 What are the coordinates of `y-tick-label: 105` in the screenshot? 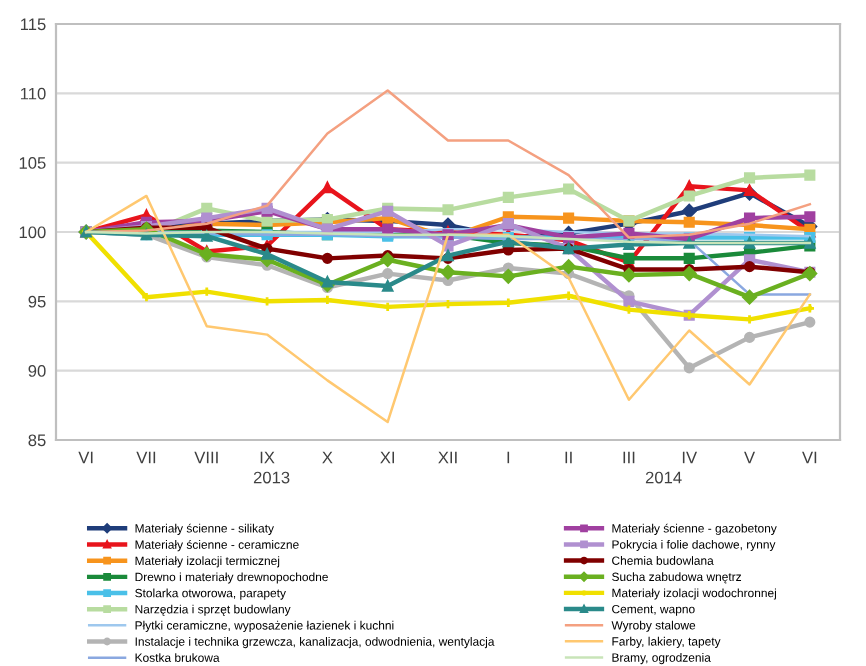 It's located at (32, 163).